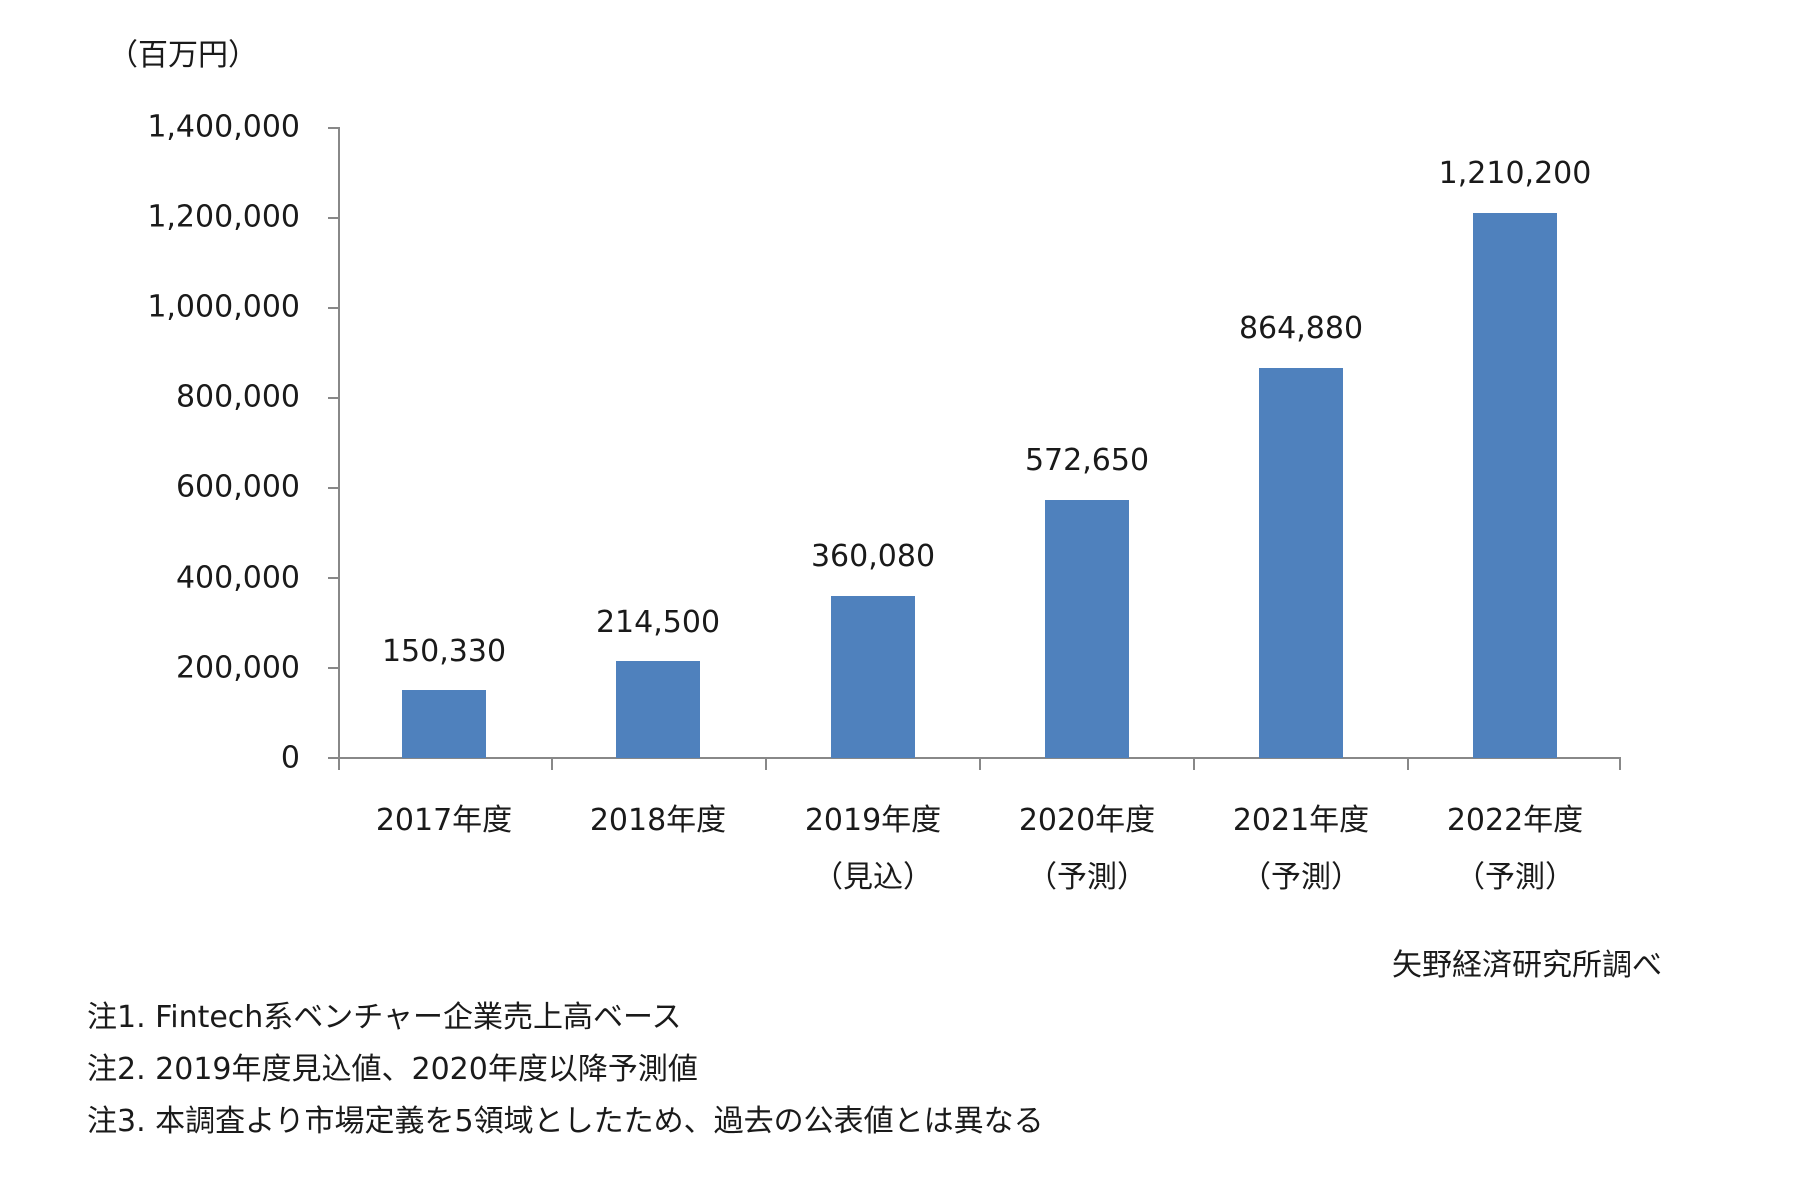  Describe the element at coordinates (1515, 849) in the screenshot. I see `x-category-label: 2022年度 （予測）` at that location.